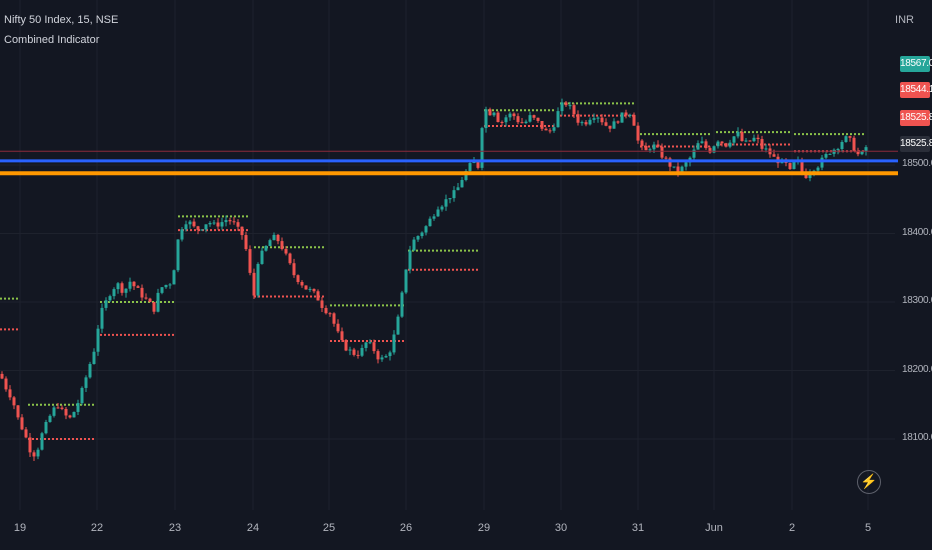 Image resolution: width=932 pixels, height=550 pixels. What do you see at coordinates (52, 40) in the screenshot?
I see `indicator-name: Combined Indicator` at bounding box center [52, 40].